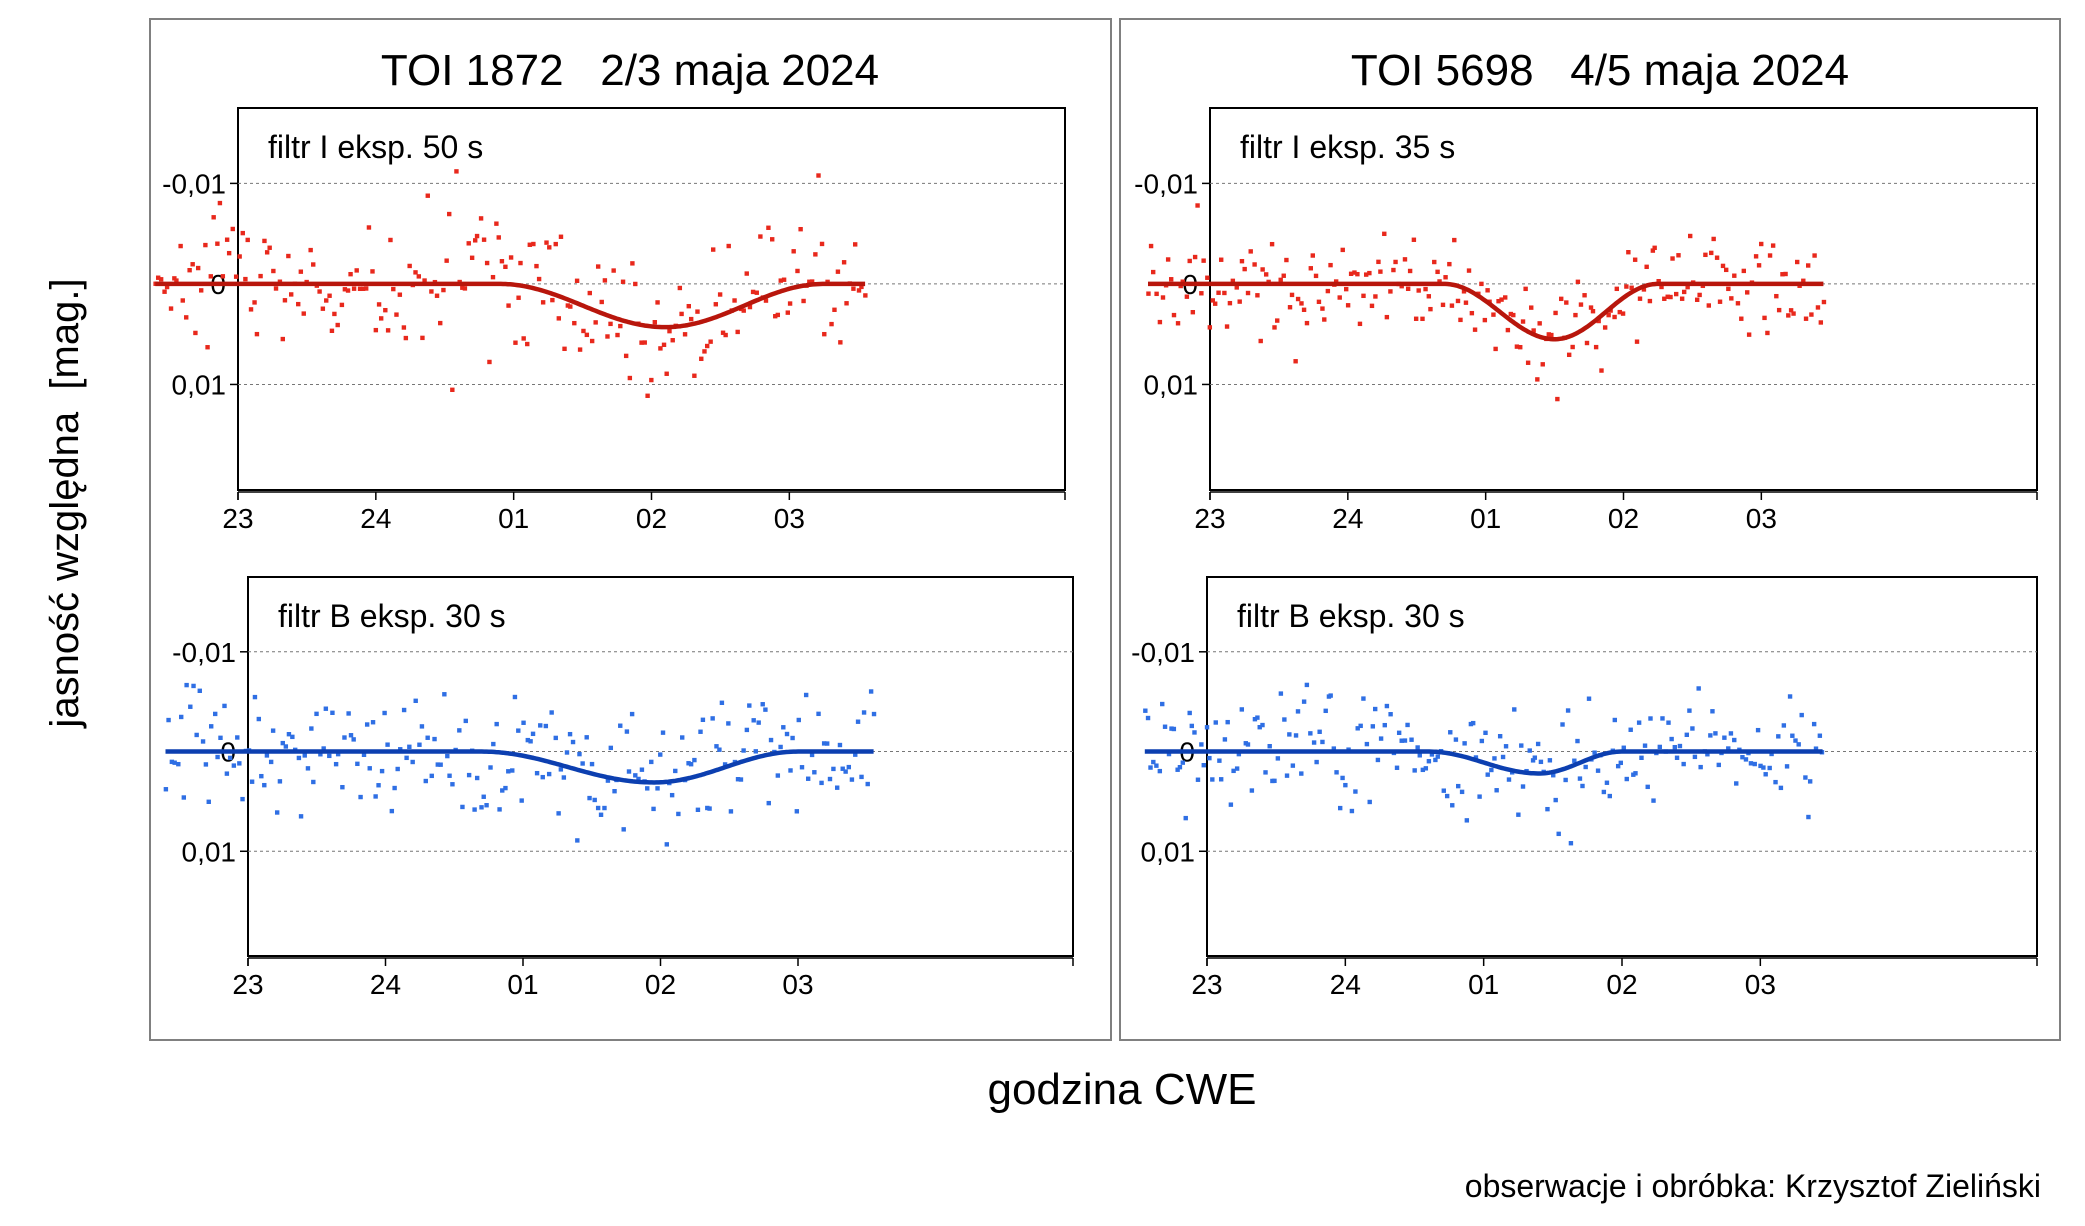 The image size is (2085, 1226). I want to click on filter-label: filtr I eksp. 35 s, so click(1347, 147).